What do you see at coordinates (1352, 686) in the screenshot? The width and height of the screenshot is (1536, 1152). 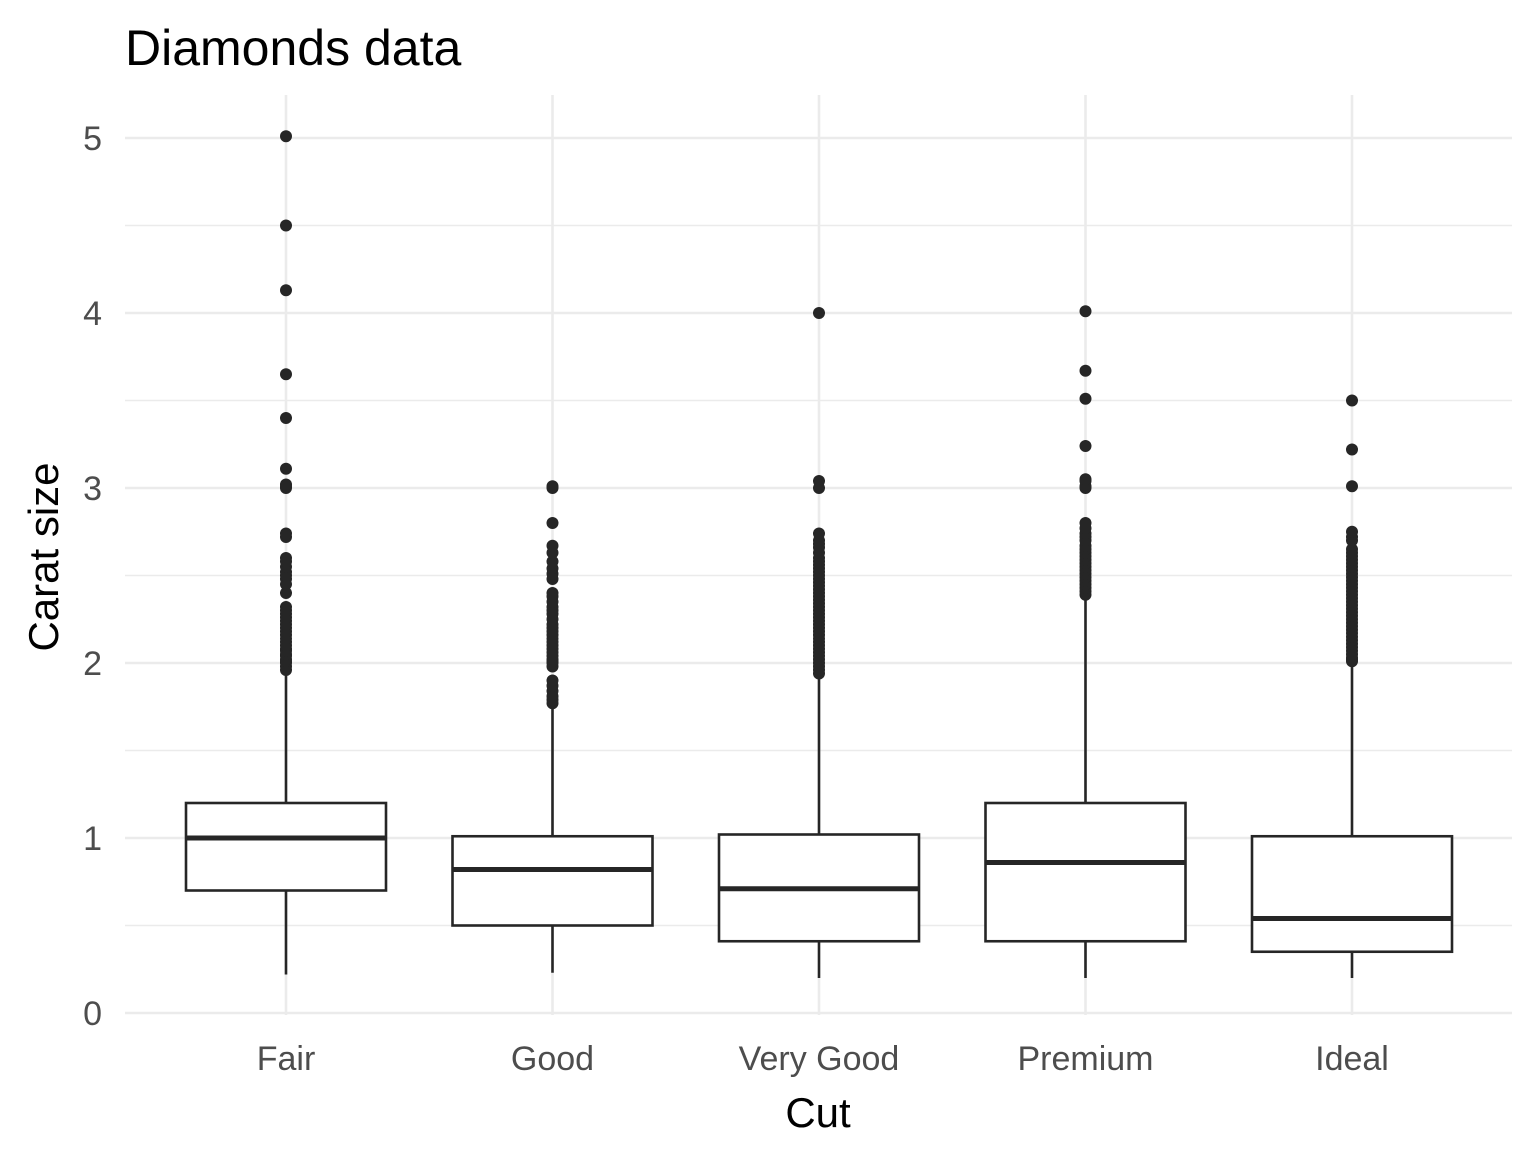 I see `box-ideal` at bounding box center [1352, 686].